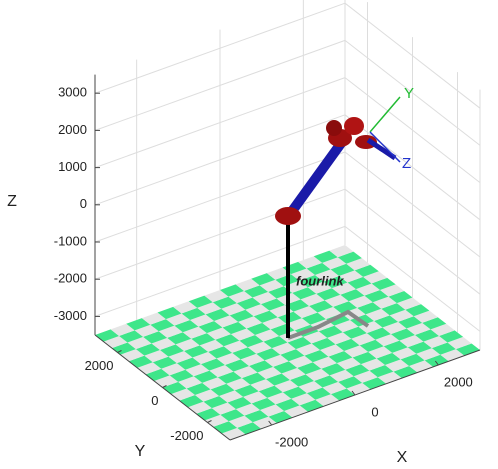 This screenshot has width=498, height=469. Describe the element at coordinates (70, 315) in the screenshot. I see `z-tick-label: -3000` at that location.